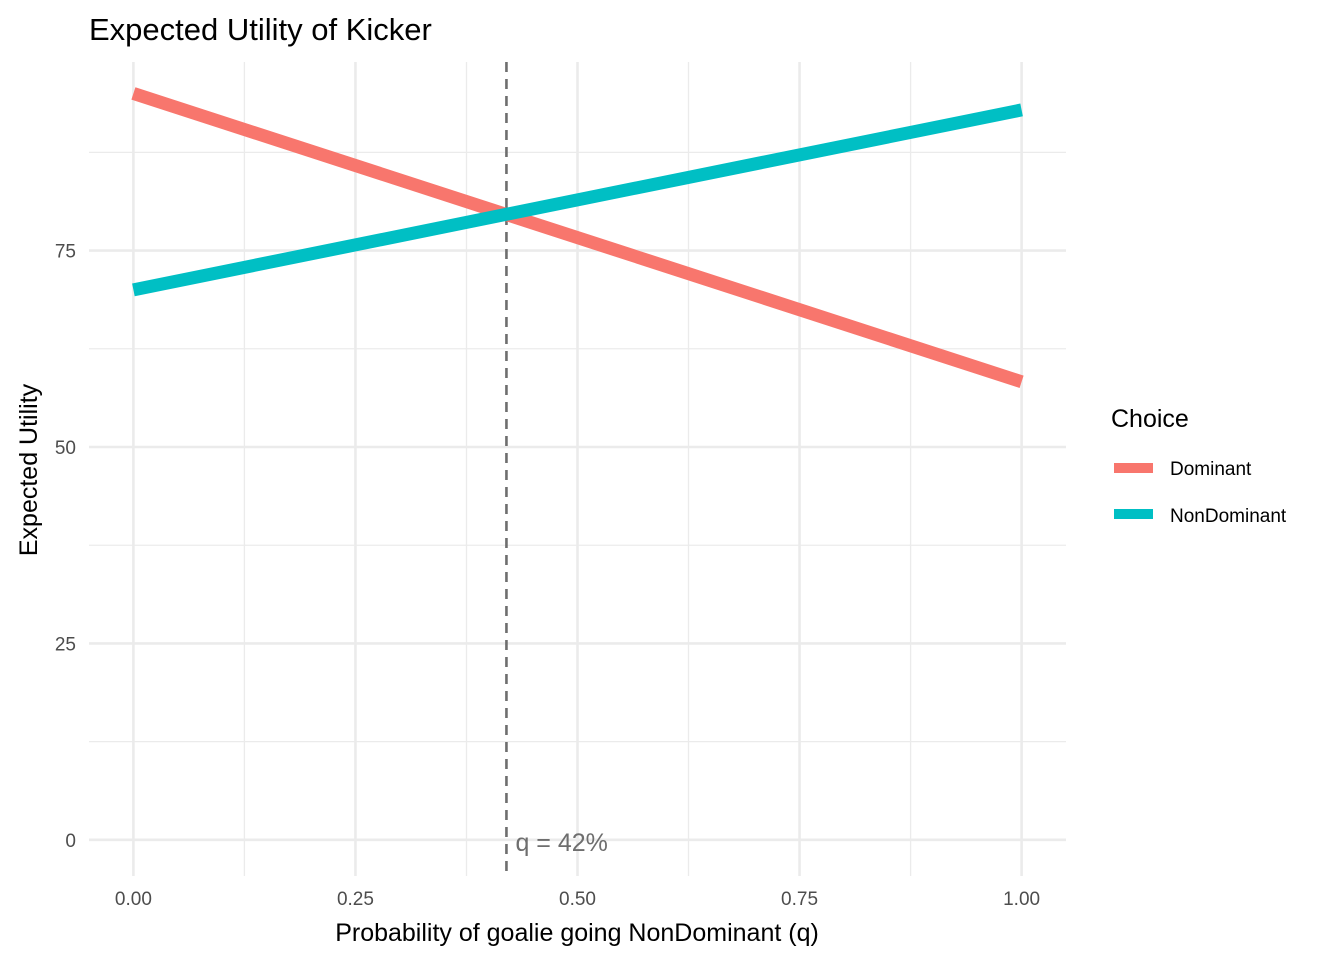 The height and width of the screenshot is (960, 1344). I want to click on legend: Choice Dominant NonDominant, so click(1199, 466).